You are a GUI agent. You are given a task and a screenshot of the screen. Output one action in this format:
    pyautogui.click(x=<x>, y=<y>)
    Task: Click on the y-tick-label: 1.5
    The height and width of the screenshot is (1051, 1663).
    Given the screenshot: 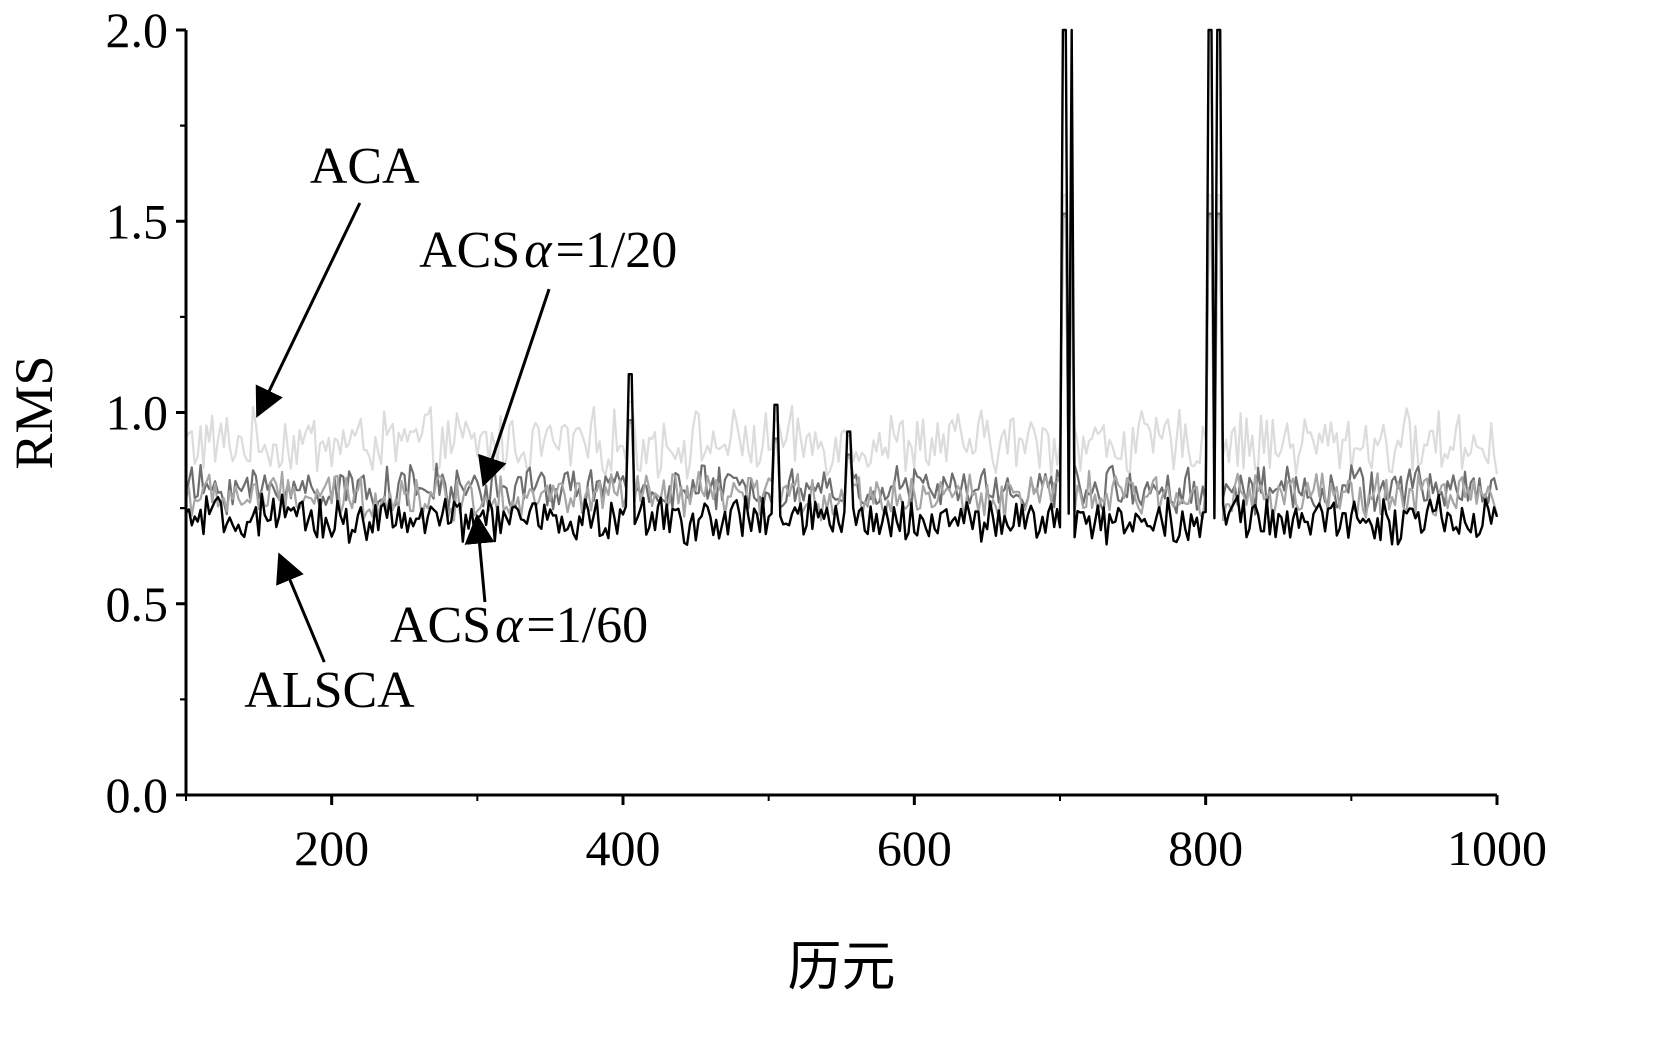 What is the action you would take?
    pyautogui.click(x=137, y=221)
    